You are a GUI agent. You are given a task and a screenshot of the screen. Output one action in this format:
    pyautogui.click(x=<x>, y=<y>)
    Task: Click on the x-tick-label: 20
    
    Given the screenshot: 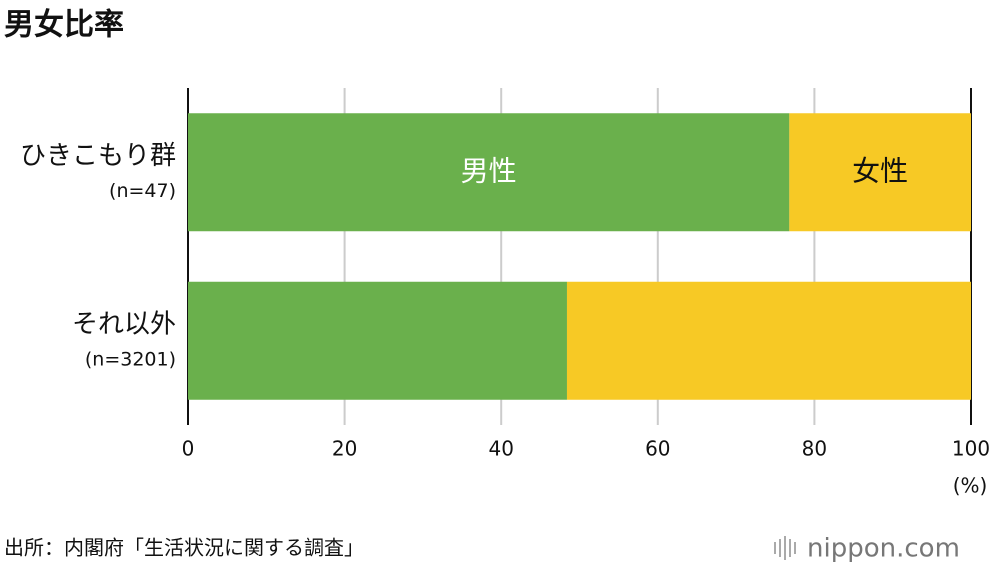 What is the action you would take?
    pyautogui.click(x=344, y=449)
    